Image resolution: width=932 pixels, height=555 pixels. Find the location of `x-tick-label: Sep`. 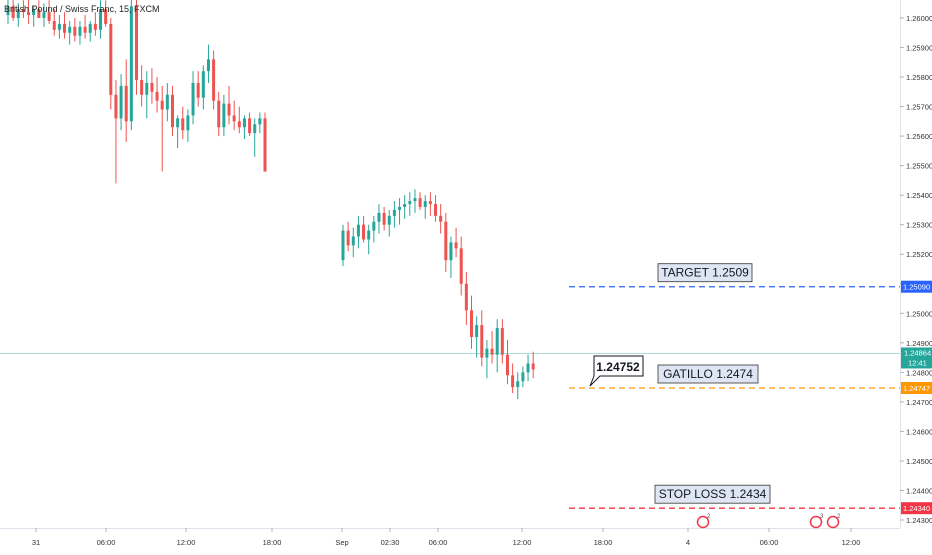

x-tick-label: Sep is located at coordinates (341, 542).